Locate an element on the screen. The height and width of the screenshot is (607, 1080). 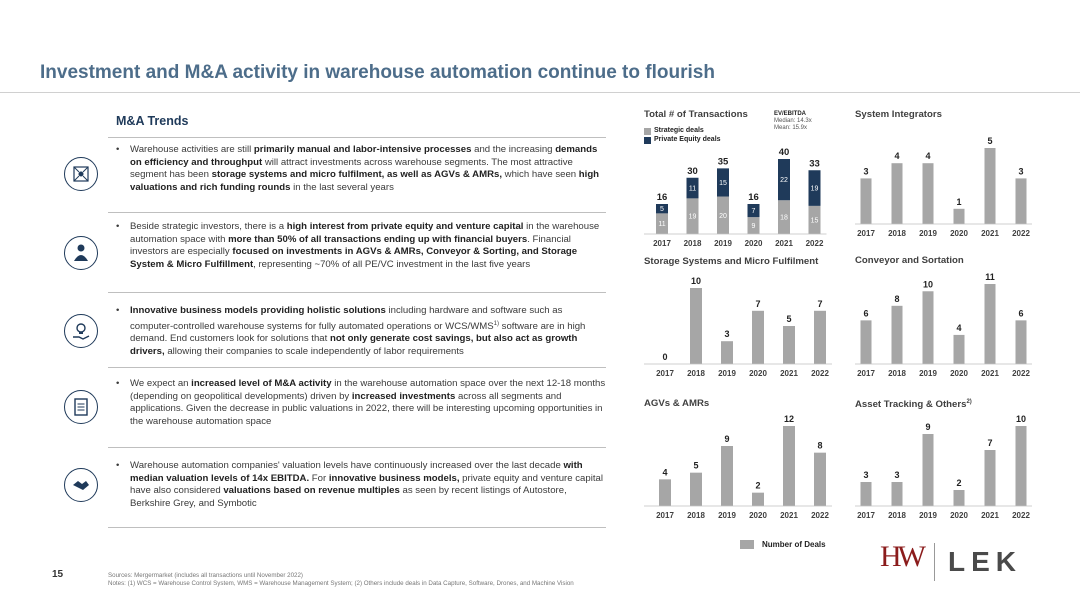
chart-title-storage: Storage Systems and Micro Fulfilment is located at coordinates (731, 261).